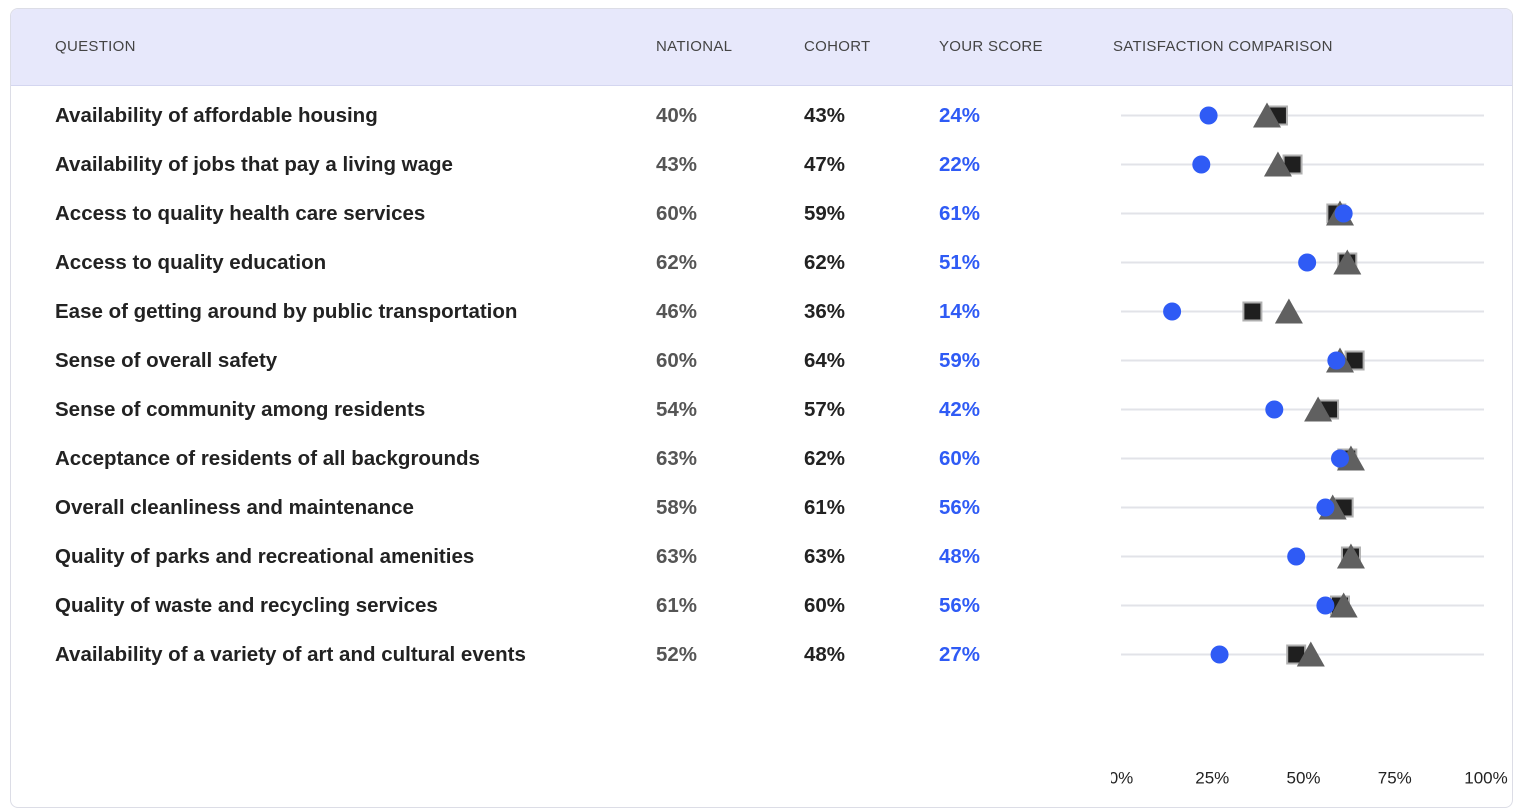  Describe the element at coordinates (960, 311) in the screenshot. I see `percent-cell: 14%` at that location.